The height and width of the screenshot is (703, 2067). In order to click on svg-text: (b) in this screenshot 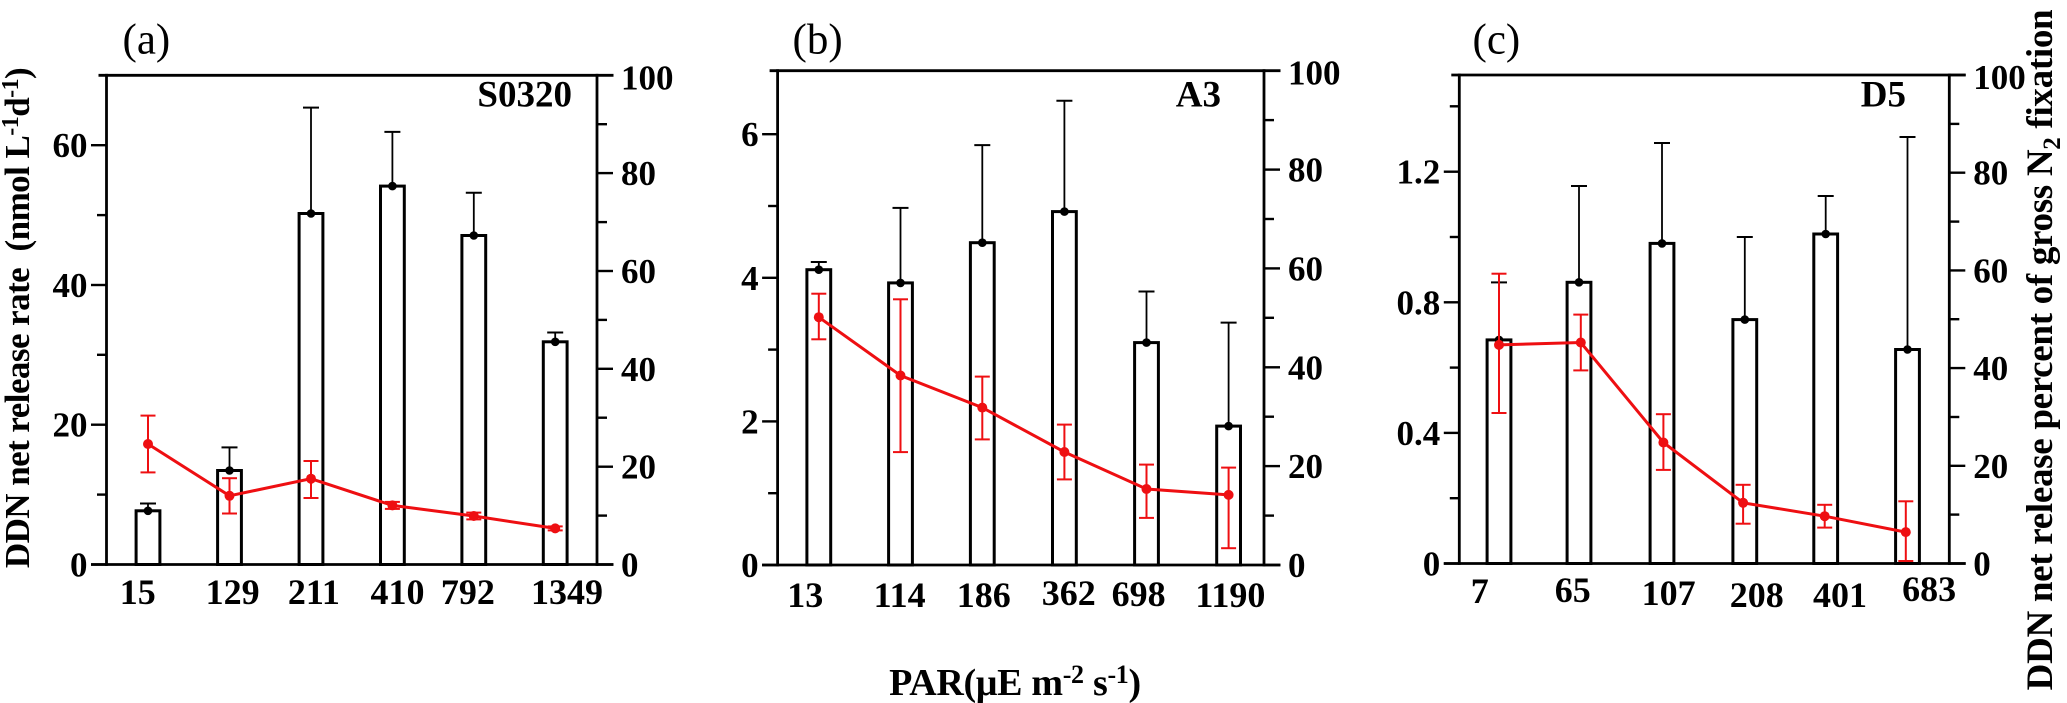, I will do `click(818, 40)`.